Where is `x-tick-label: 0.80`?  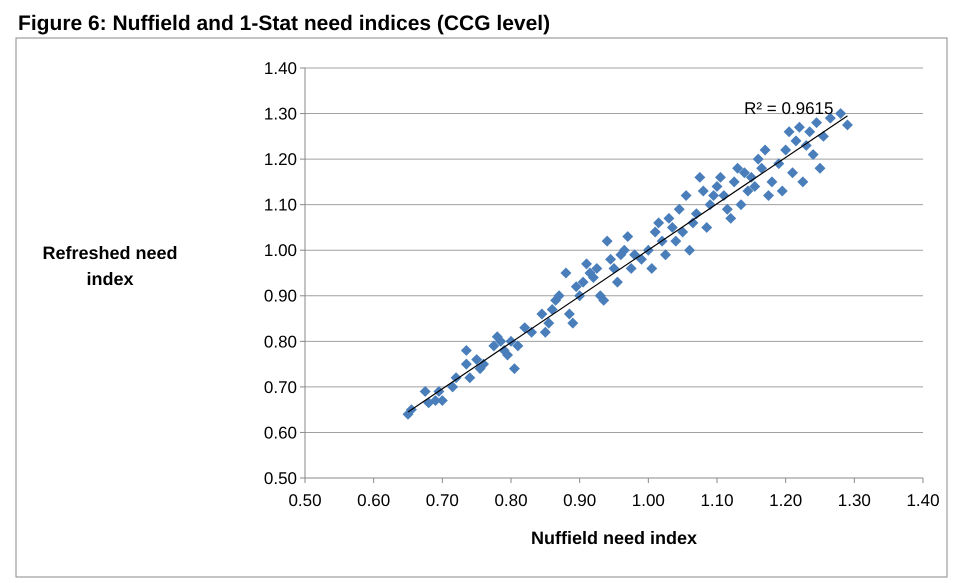 x-tick-label: 0.80 is located at coordinates (511, 500).